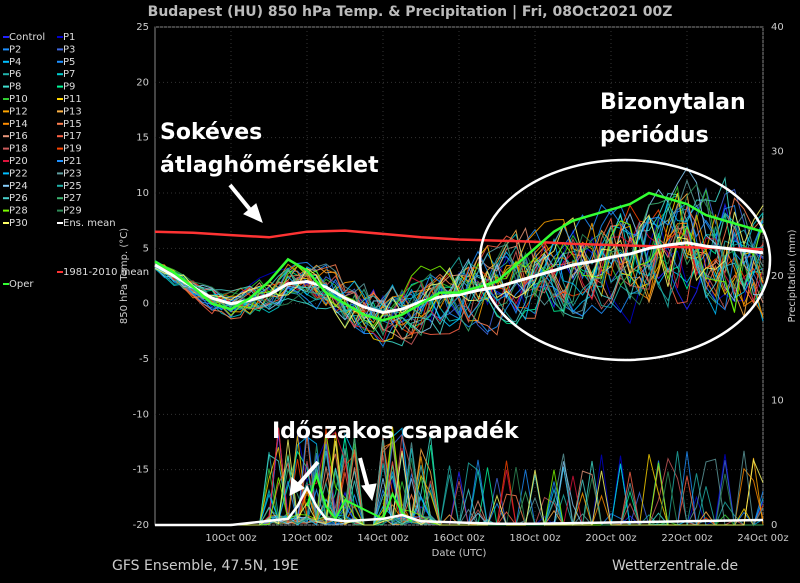 The image size is (800, 583). I want to click on y2-axis-label: Precipitation (mm), so click(792, 275).